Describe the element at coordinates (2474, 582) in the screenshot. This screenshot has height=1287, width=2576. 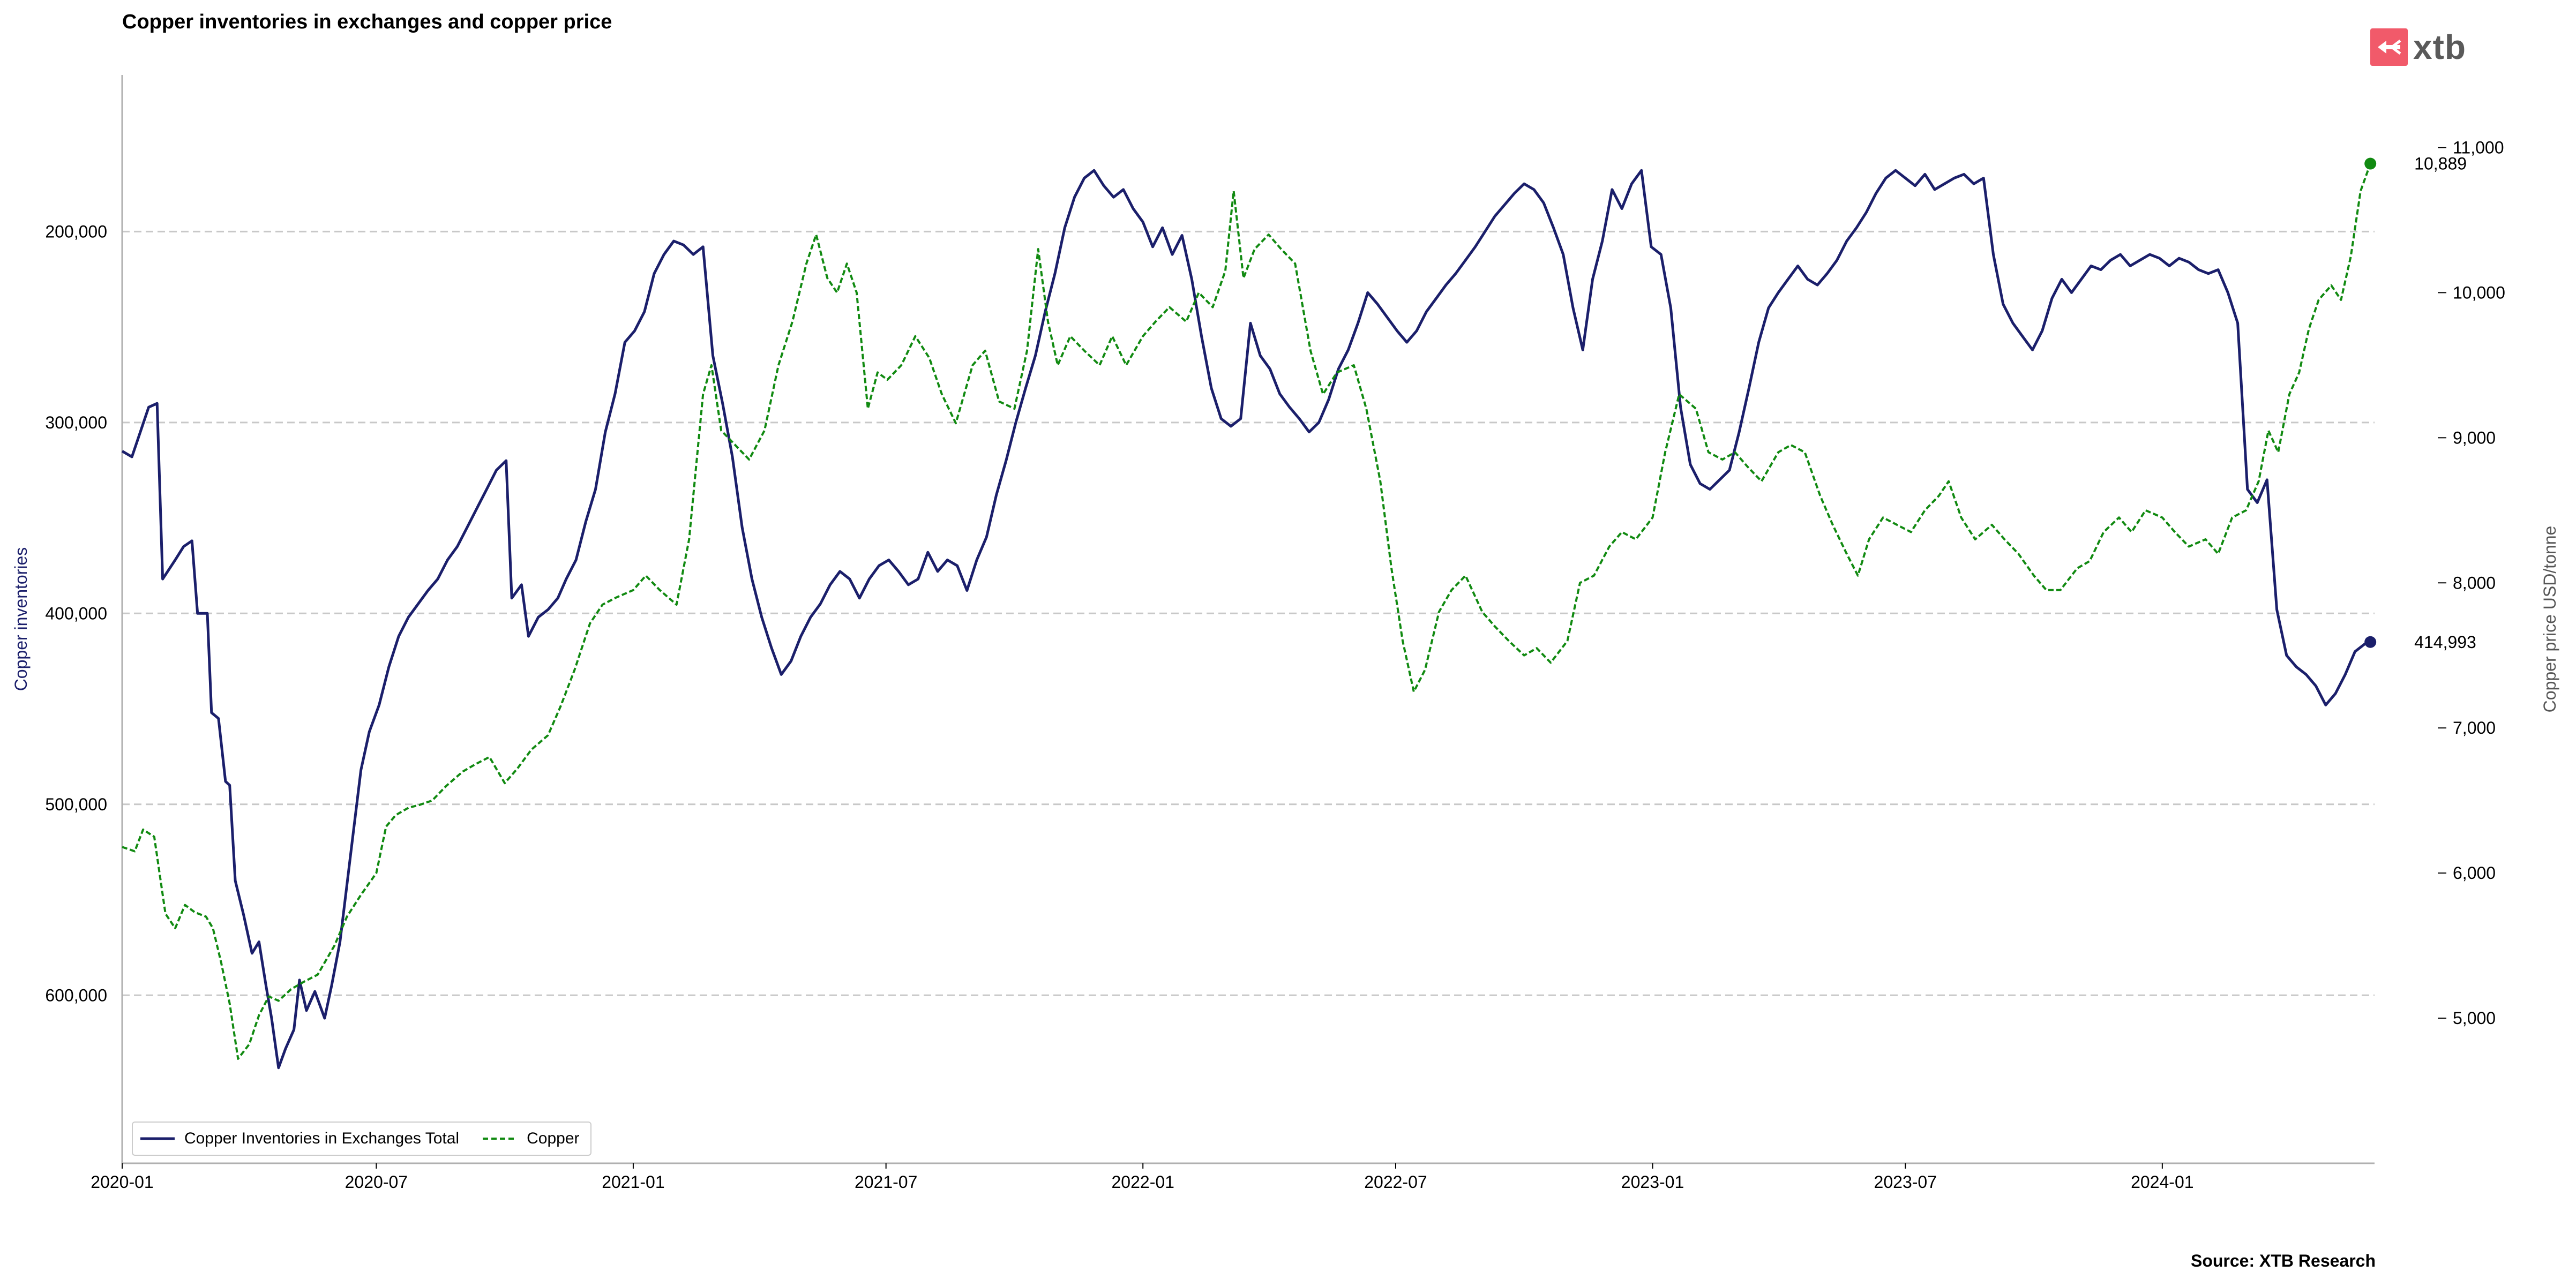
I see `y-right-tick-label: 8,000` at that location.